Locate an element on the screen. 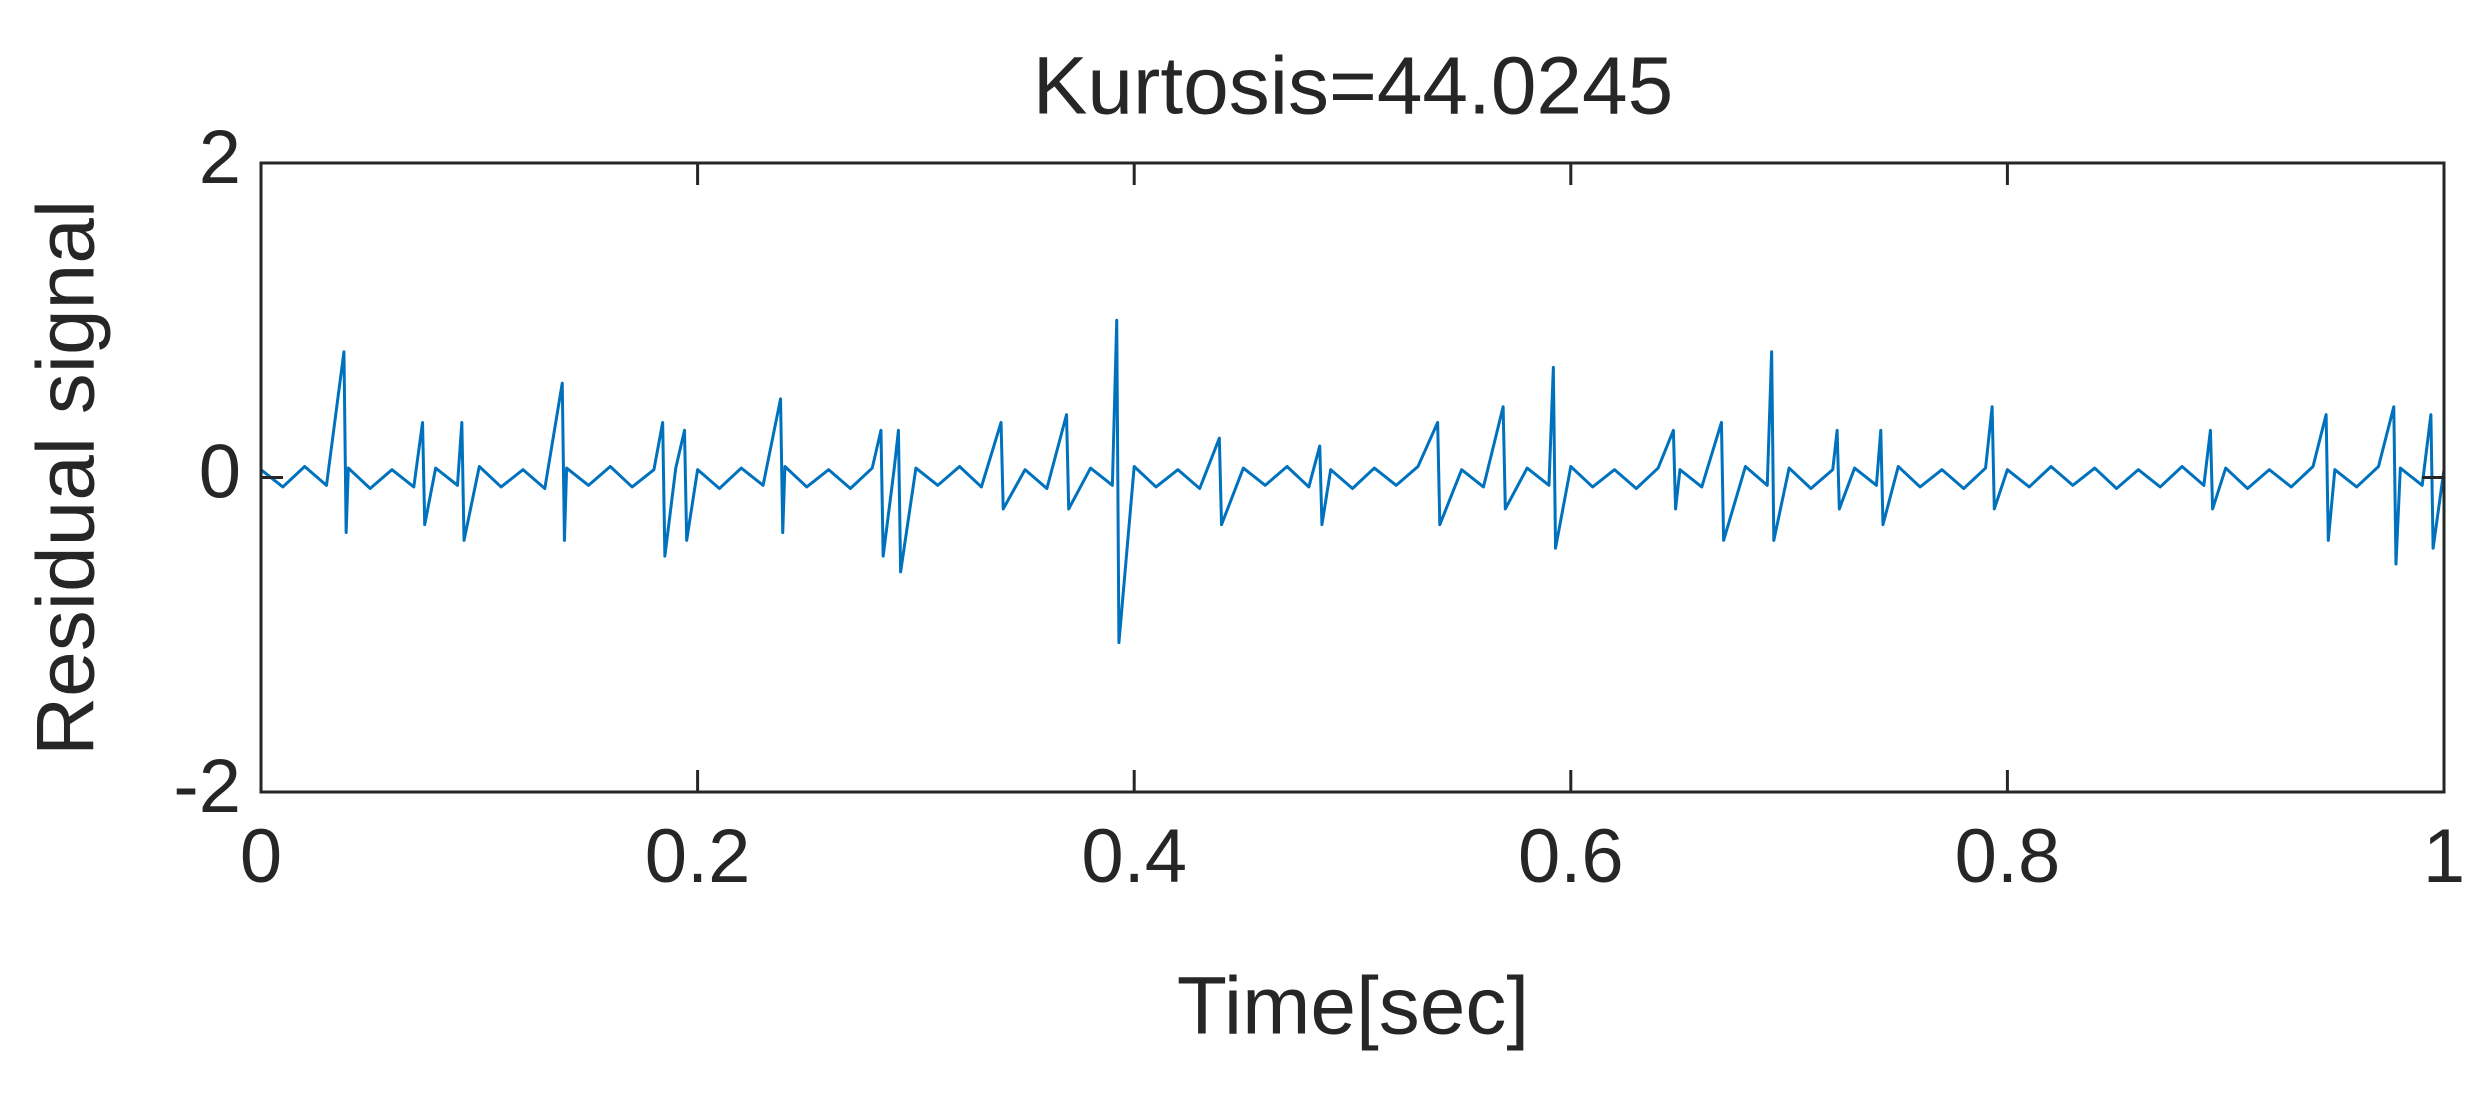  x-tick-label: 1 is located at coordinates (2444, 856).